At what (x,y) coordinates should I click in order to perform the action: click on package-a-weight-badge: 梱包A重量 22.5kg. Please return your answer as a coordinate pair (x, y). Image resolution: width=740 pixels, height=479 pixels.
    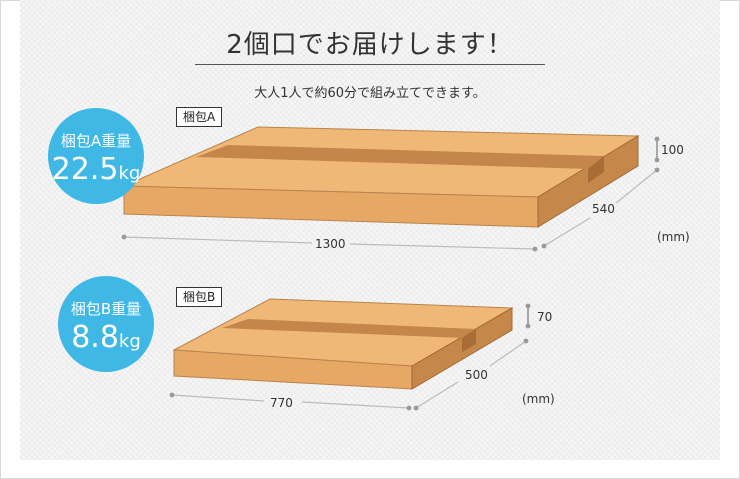
    Looking at the image, I should click on (96, 156).